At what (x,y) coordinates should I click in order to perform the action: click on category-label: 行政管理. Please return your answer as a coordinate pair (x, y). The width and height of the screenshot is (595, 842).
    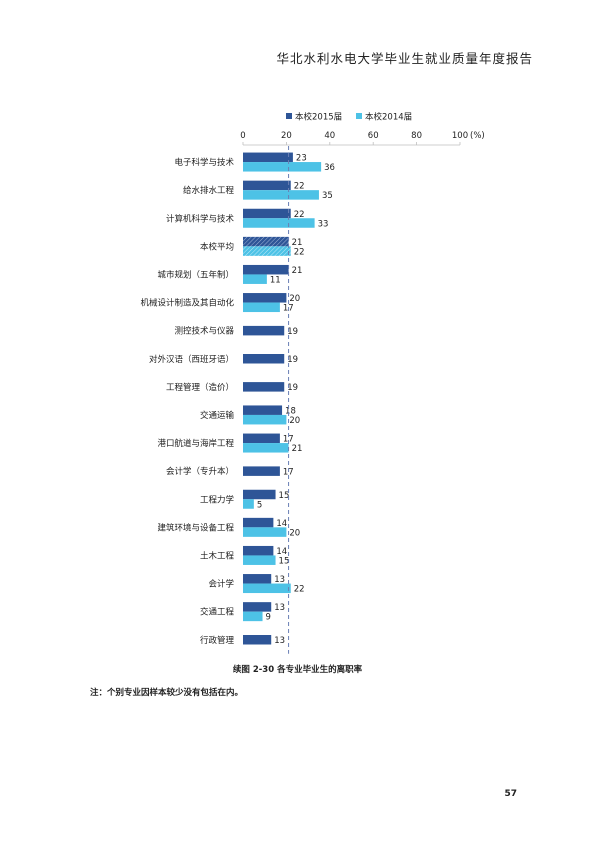
    Looking at the image, I should click on (217, 640).